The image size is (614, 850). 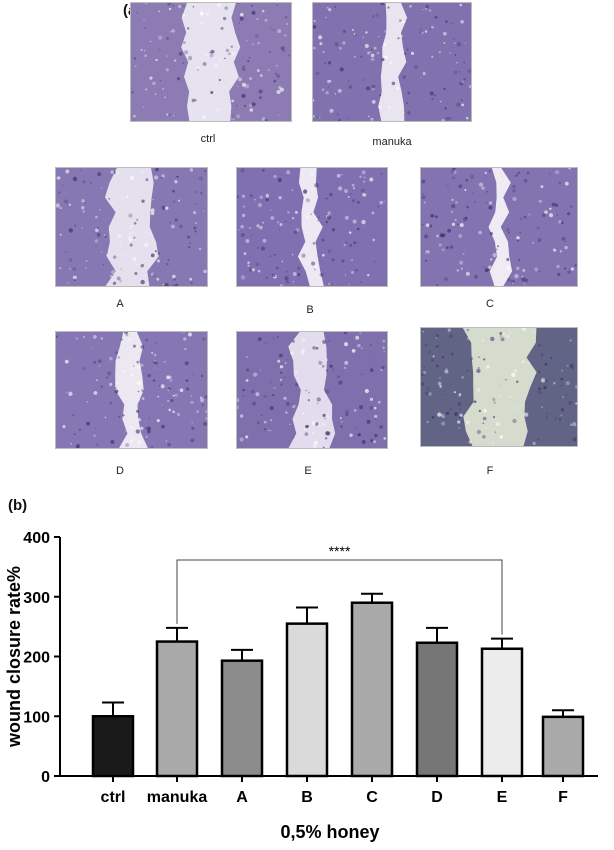 What do you see at coordinates (120, 304) in the screenshot?
I see `micrograph-caption-a: A` at bounding box center [120, 304].